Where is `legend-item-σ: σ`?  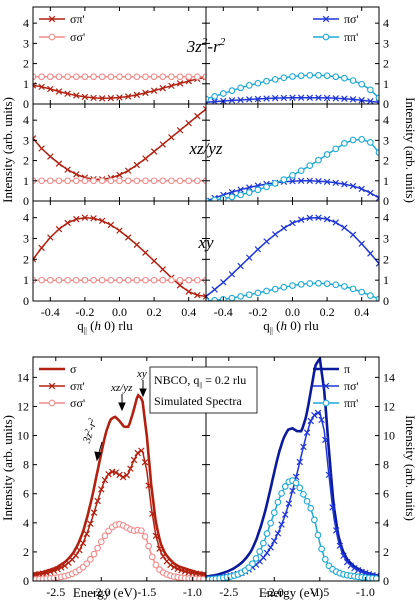 legend-item-σ: σ is located at coordinates (58, 369).